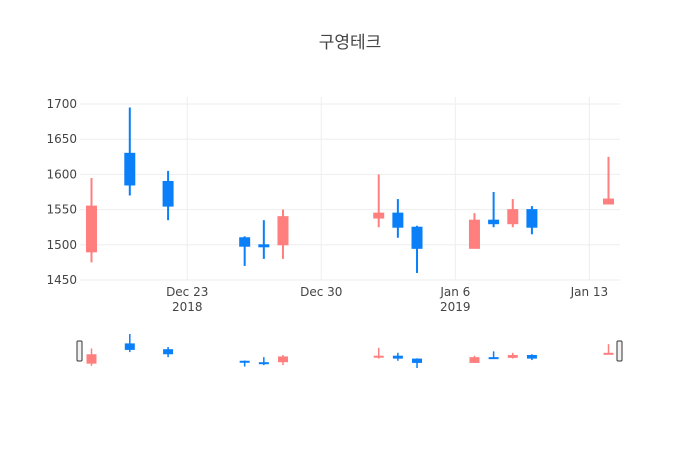 This screenshot has height=450, width=700. What do you see at coordinates (61, 245) in the screenshot?
I see `y-tick-label: 1500` at bounding box center [61, 245].